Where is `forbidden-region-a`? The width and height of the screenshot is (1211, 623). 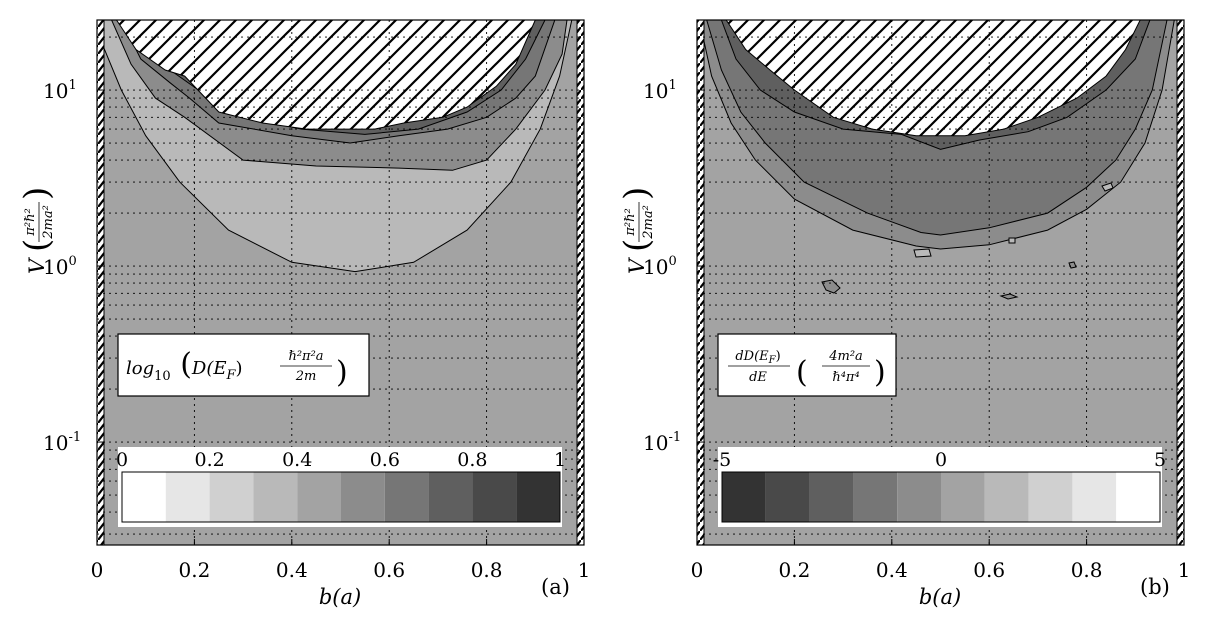
forbidden-region-a is located at coordinates (326, 75).